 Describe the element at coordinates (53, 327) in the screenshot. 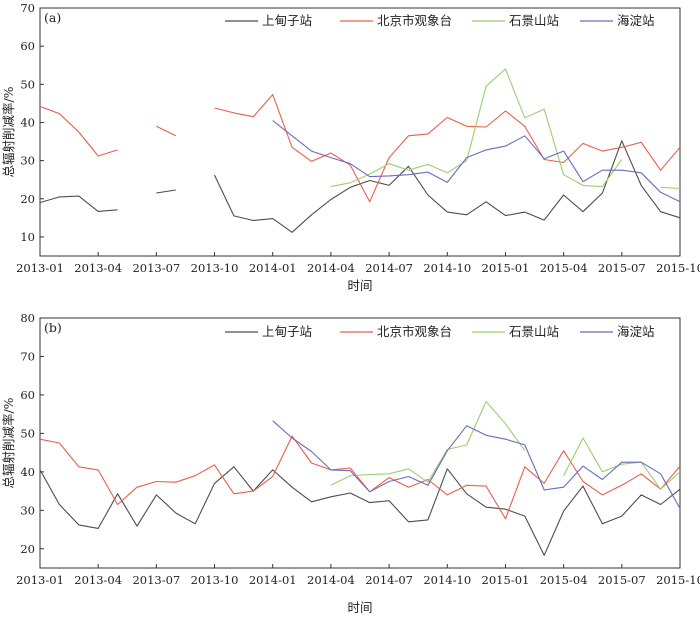

I see `panel-label: (b)` at that location.